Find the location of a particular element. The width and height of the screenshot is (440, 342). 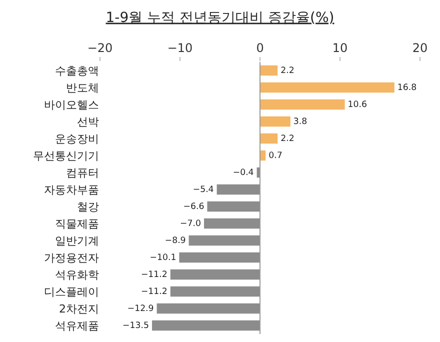

y-tick-label: 디스플레이 is located at coordinates (71, 291).